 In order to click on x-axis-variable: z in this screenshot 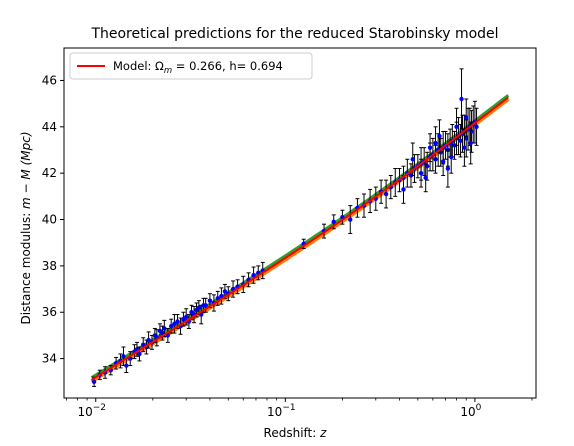, I will do `click(323, 433)`.